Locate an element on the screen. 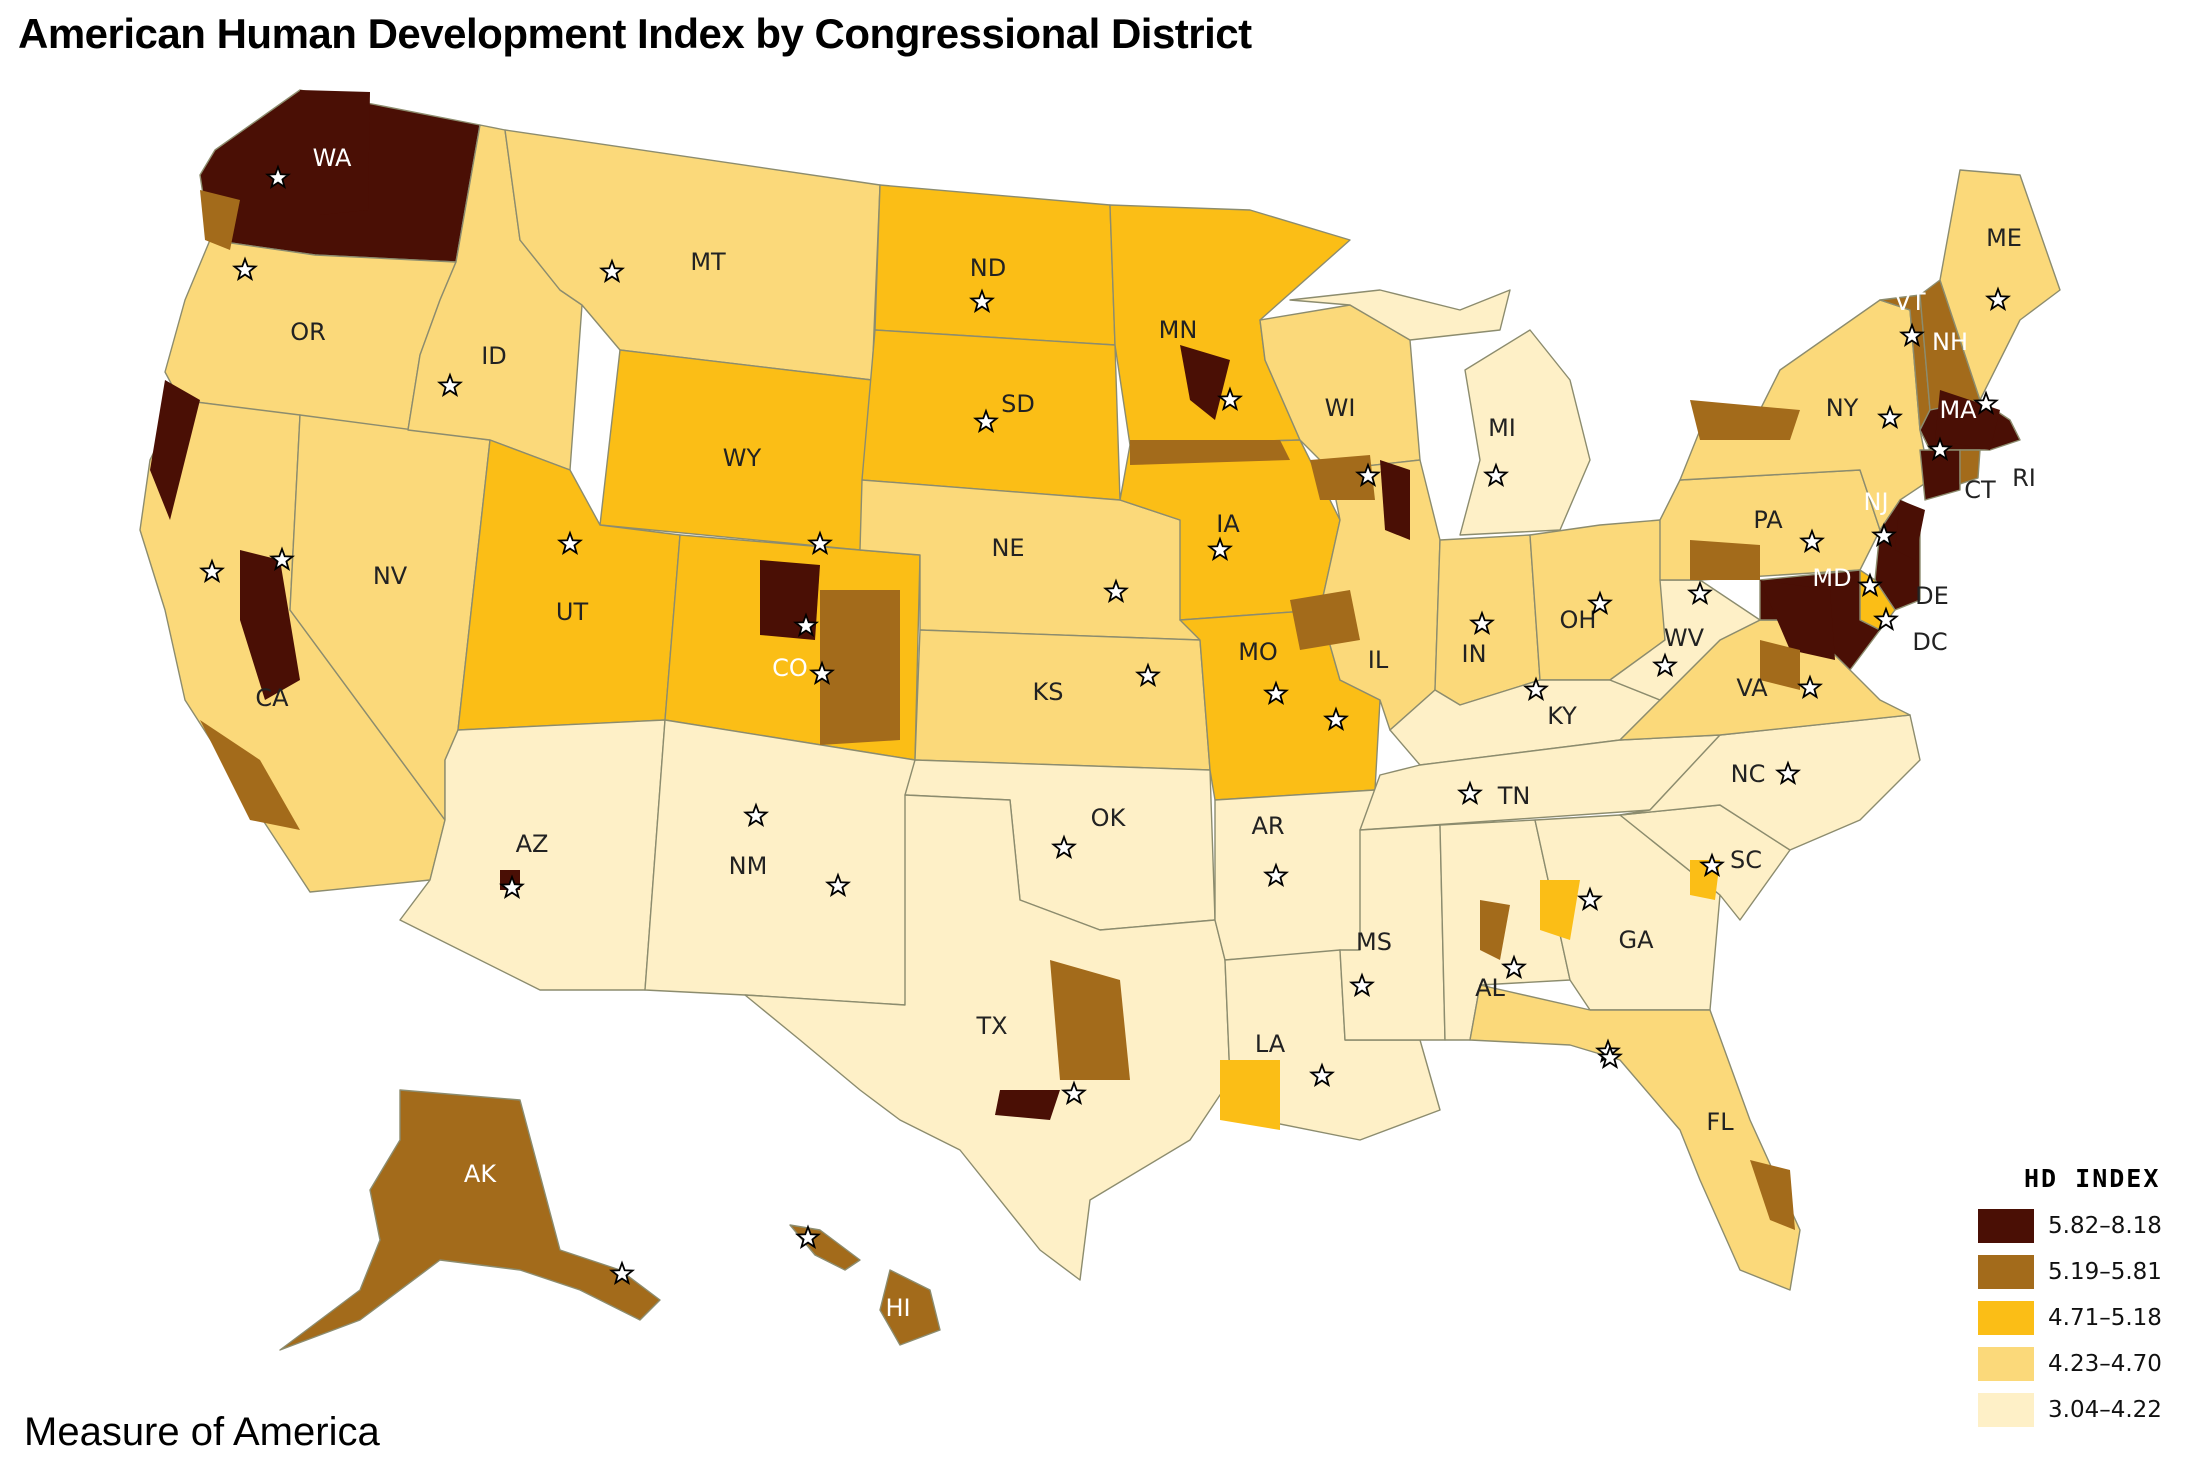 This screenshot has width=2200, height=1466. state-MI is located at coordinates (1525, 432).